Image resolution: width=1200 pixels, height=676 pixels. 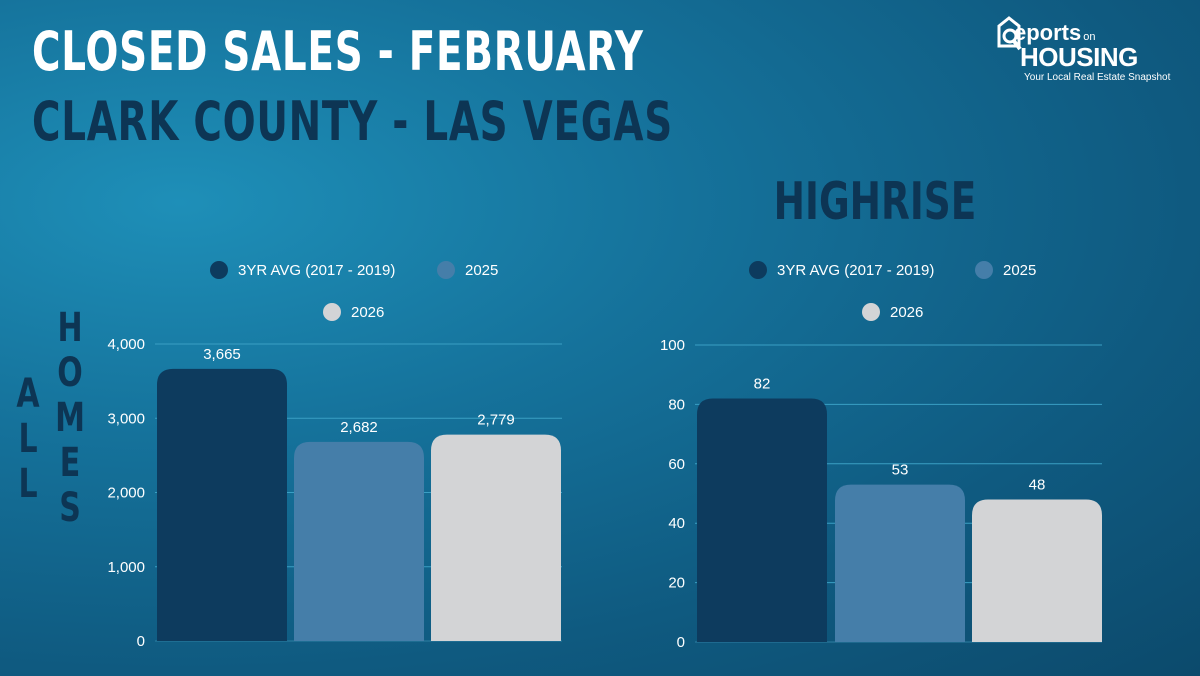 What do you see at coordinates (676, 523) in the screenshot?
I see `y-tick-label: 40` at bounding box center [676, 523].